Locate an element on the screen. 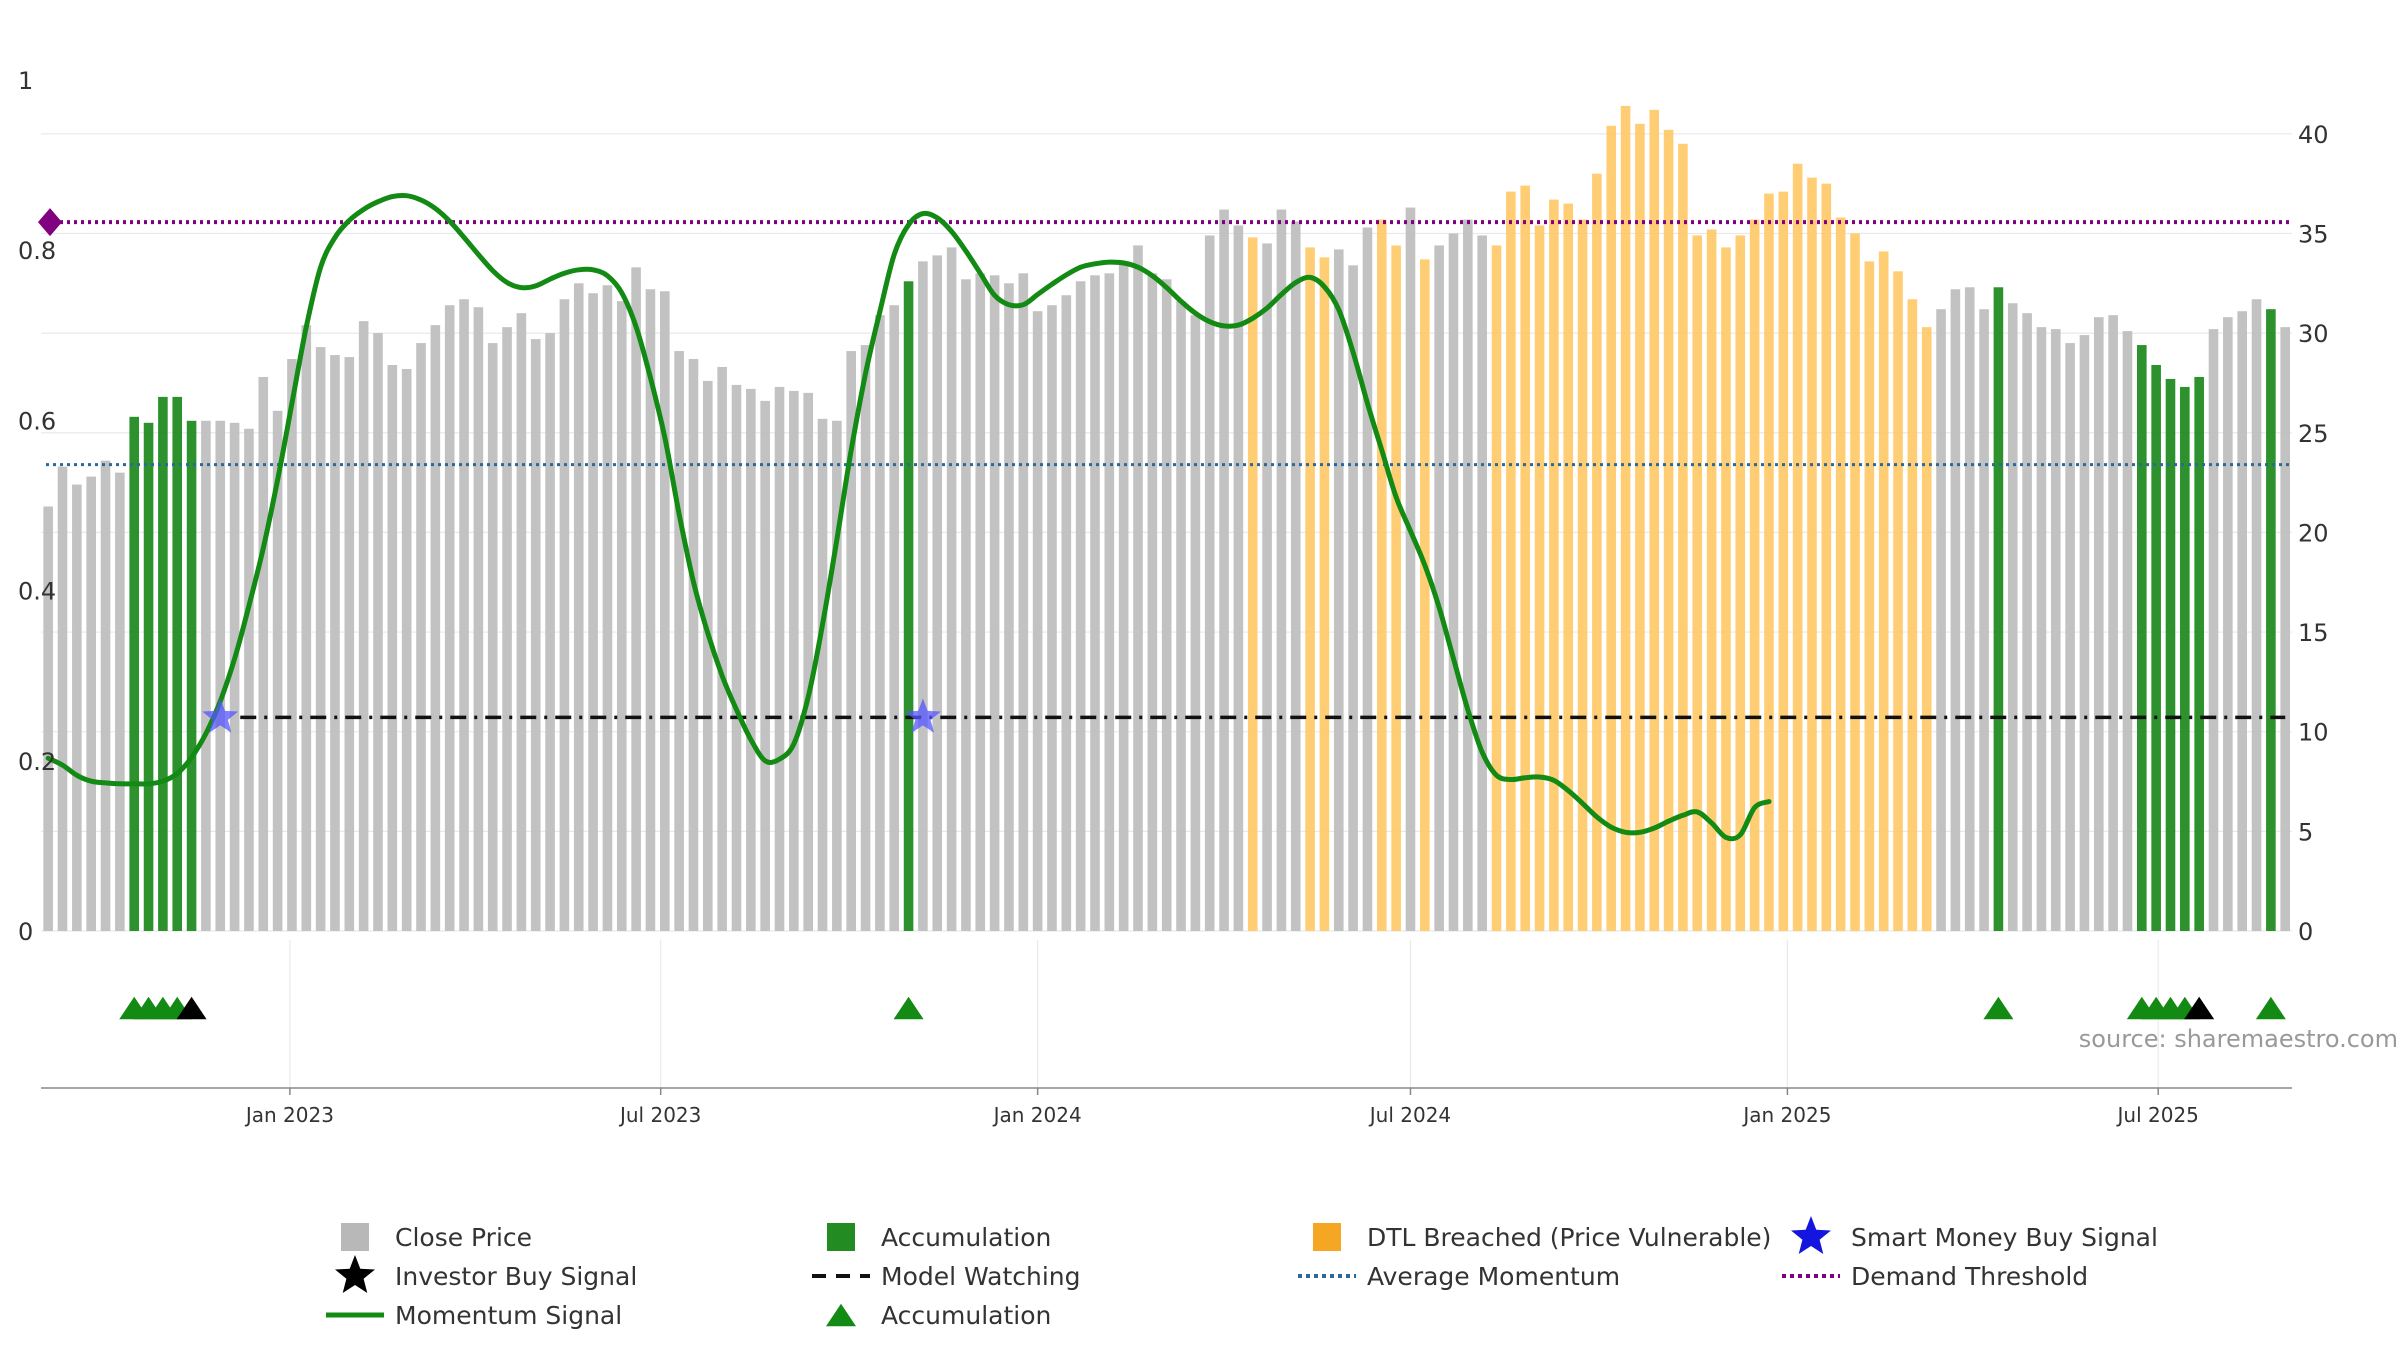  x-axis-tick-label: Jul 2025 is located at coordinates (2157, 1115).